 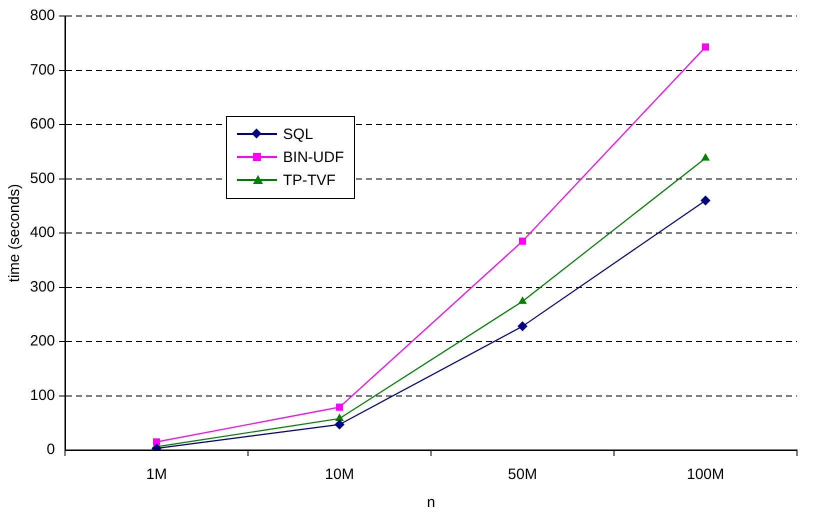 I want to click on y-tick-label: 800, so click(x=43, y=15).